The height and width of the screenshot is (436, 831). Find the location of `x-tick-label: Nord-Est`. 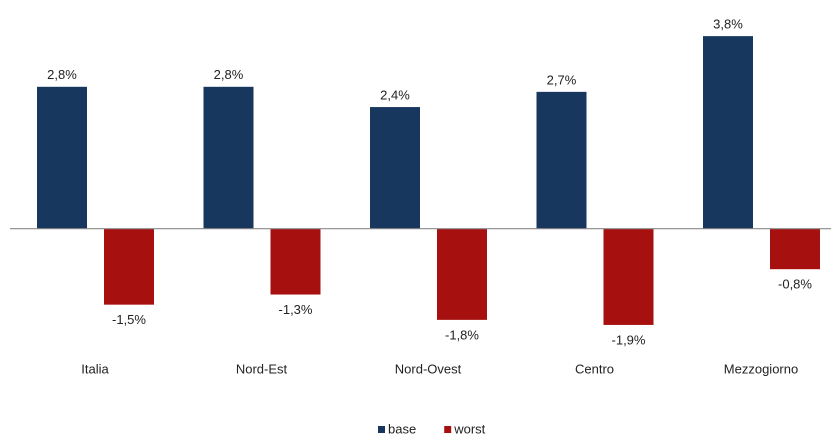

x-tick-label: Nord-Est is located at coordinates (262, 368).